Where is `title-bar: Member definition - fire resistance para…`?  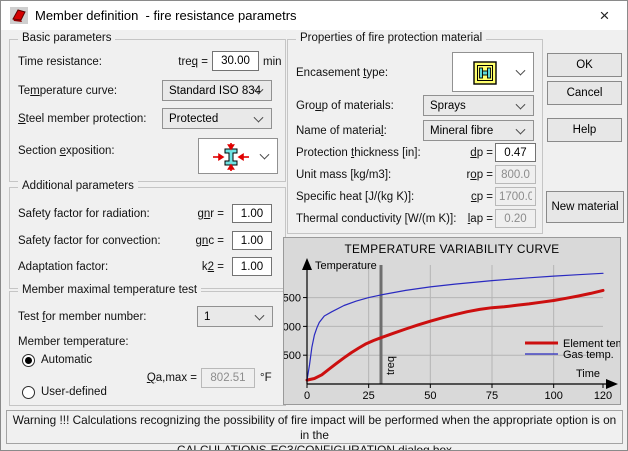 title-bar: Member definition - fire resistance para… is located at coordinates (314, 15).